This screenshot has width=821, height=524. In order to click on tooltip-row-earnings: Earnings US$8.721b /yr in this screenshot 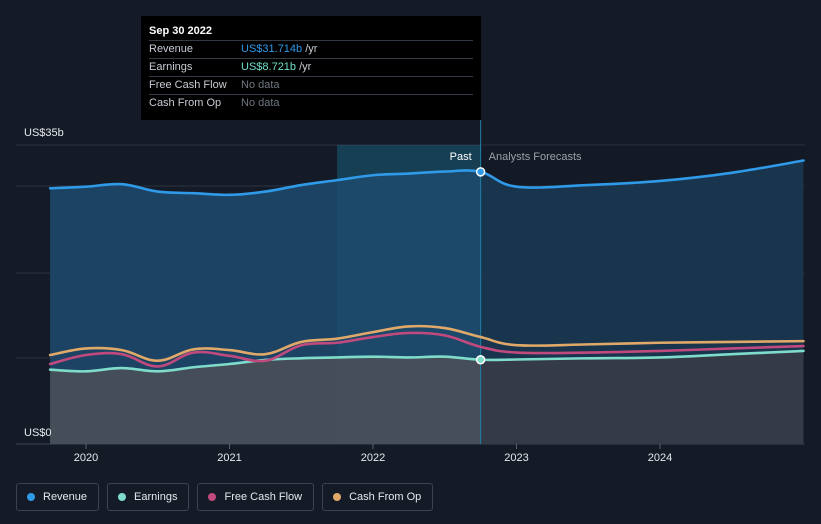, I will do `click(311, 67)`.